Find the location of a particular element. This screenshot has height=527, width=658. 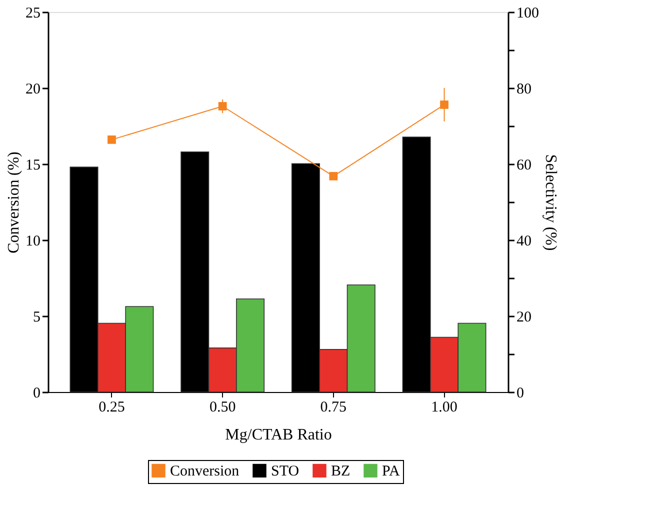

x-tick-label: 0.50 is located at coordinates (222, 408).